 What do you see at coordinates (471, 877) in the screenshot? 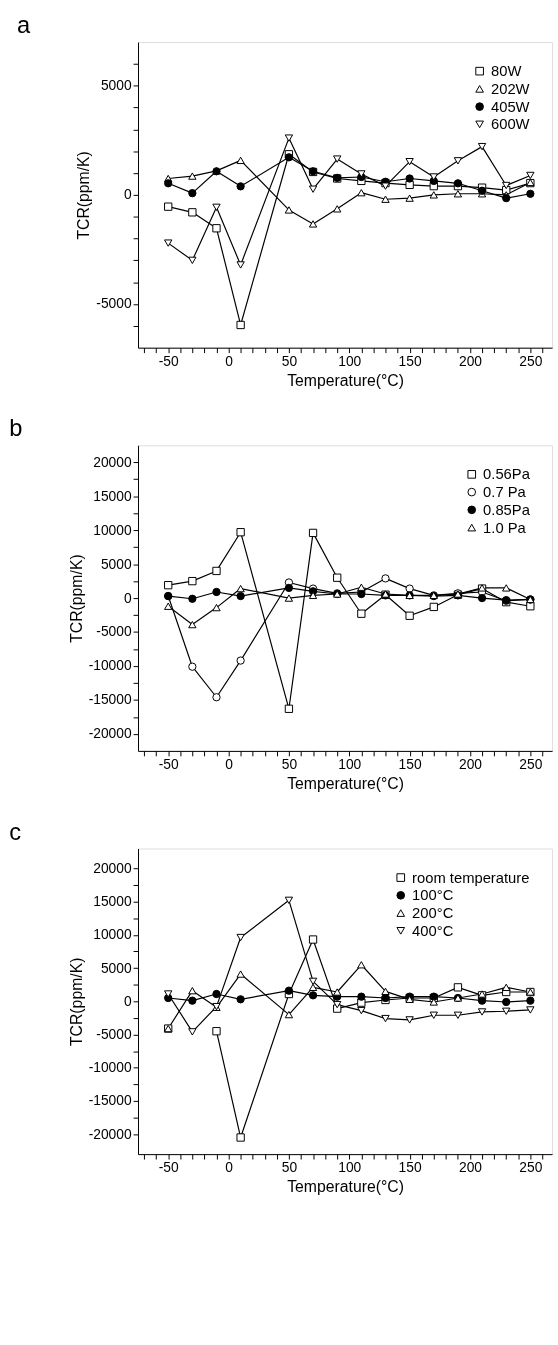
I see `legend-label: room temperature` at bounding box center [471, 877].